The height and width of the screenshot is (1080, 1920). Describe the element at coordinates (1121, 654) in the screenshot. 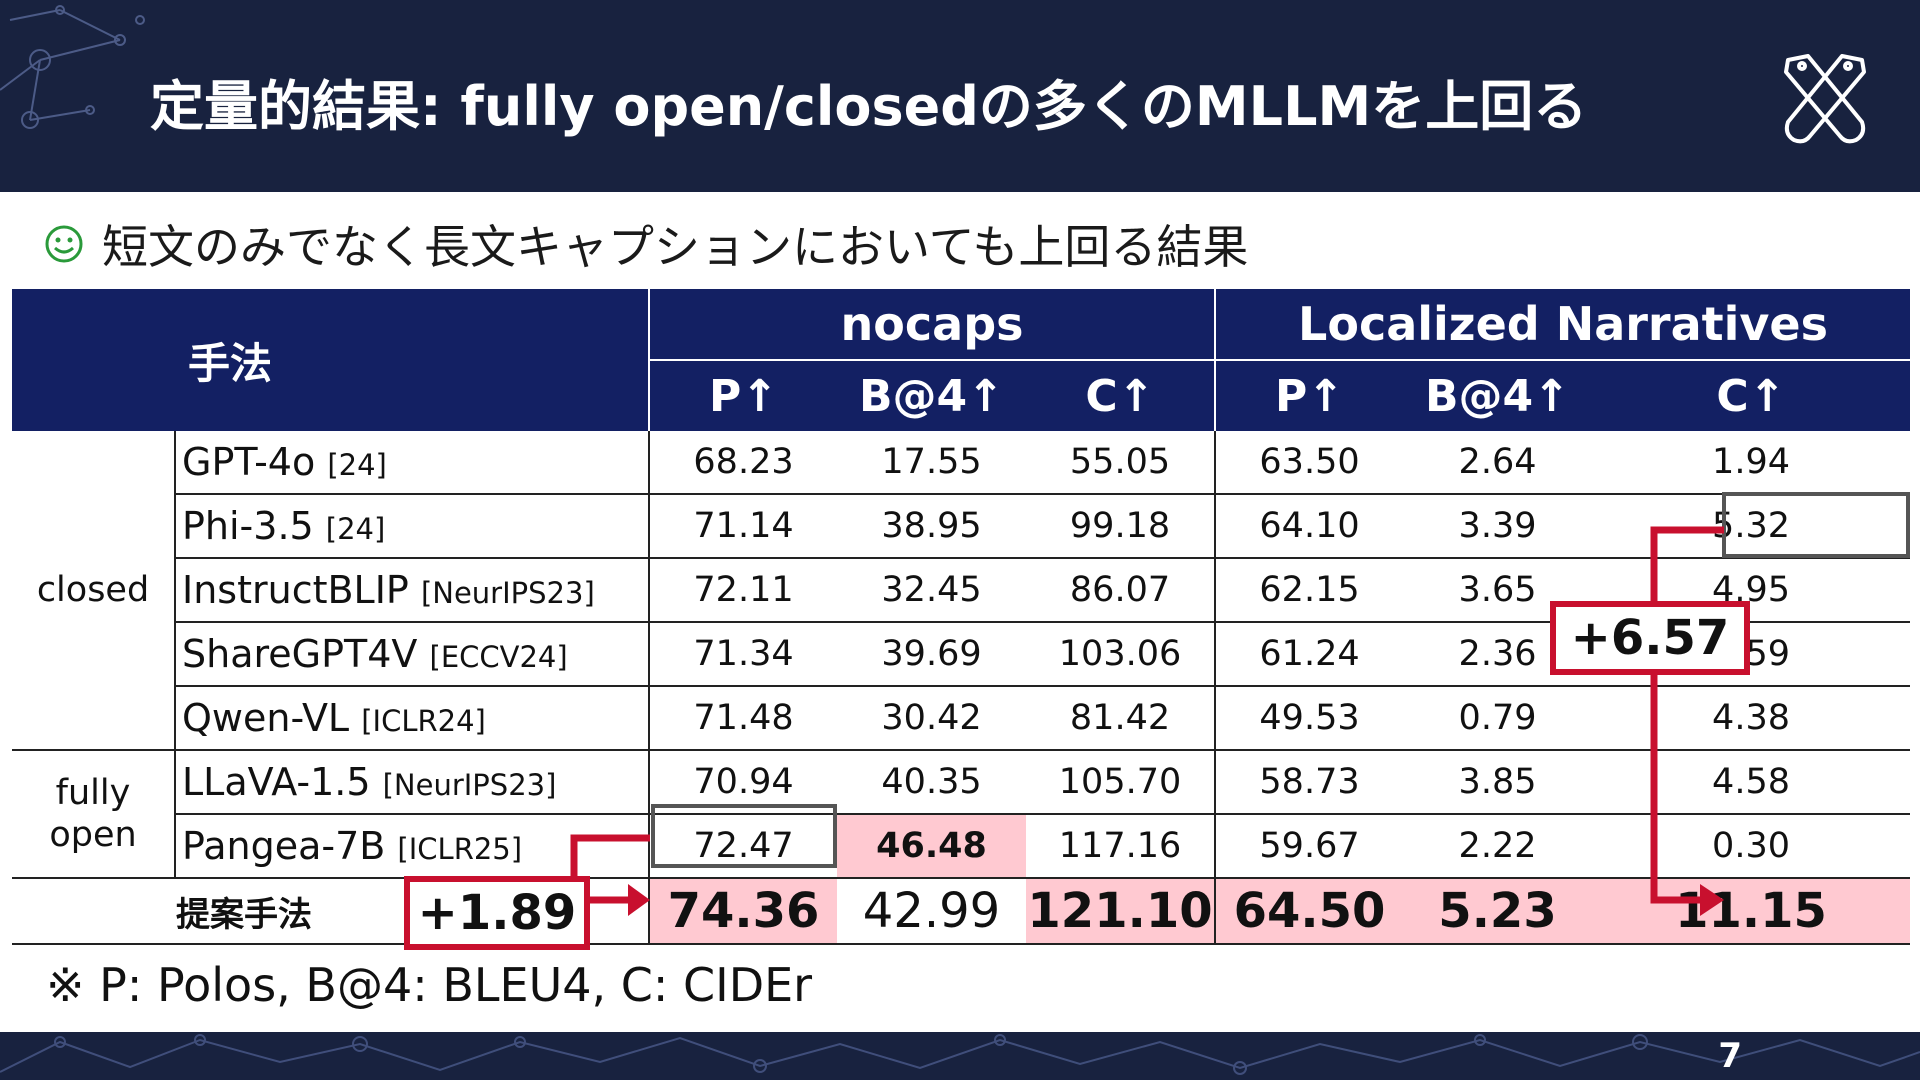

I see `value-cell: 103.06` at that location.